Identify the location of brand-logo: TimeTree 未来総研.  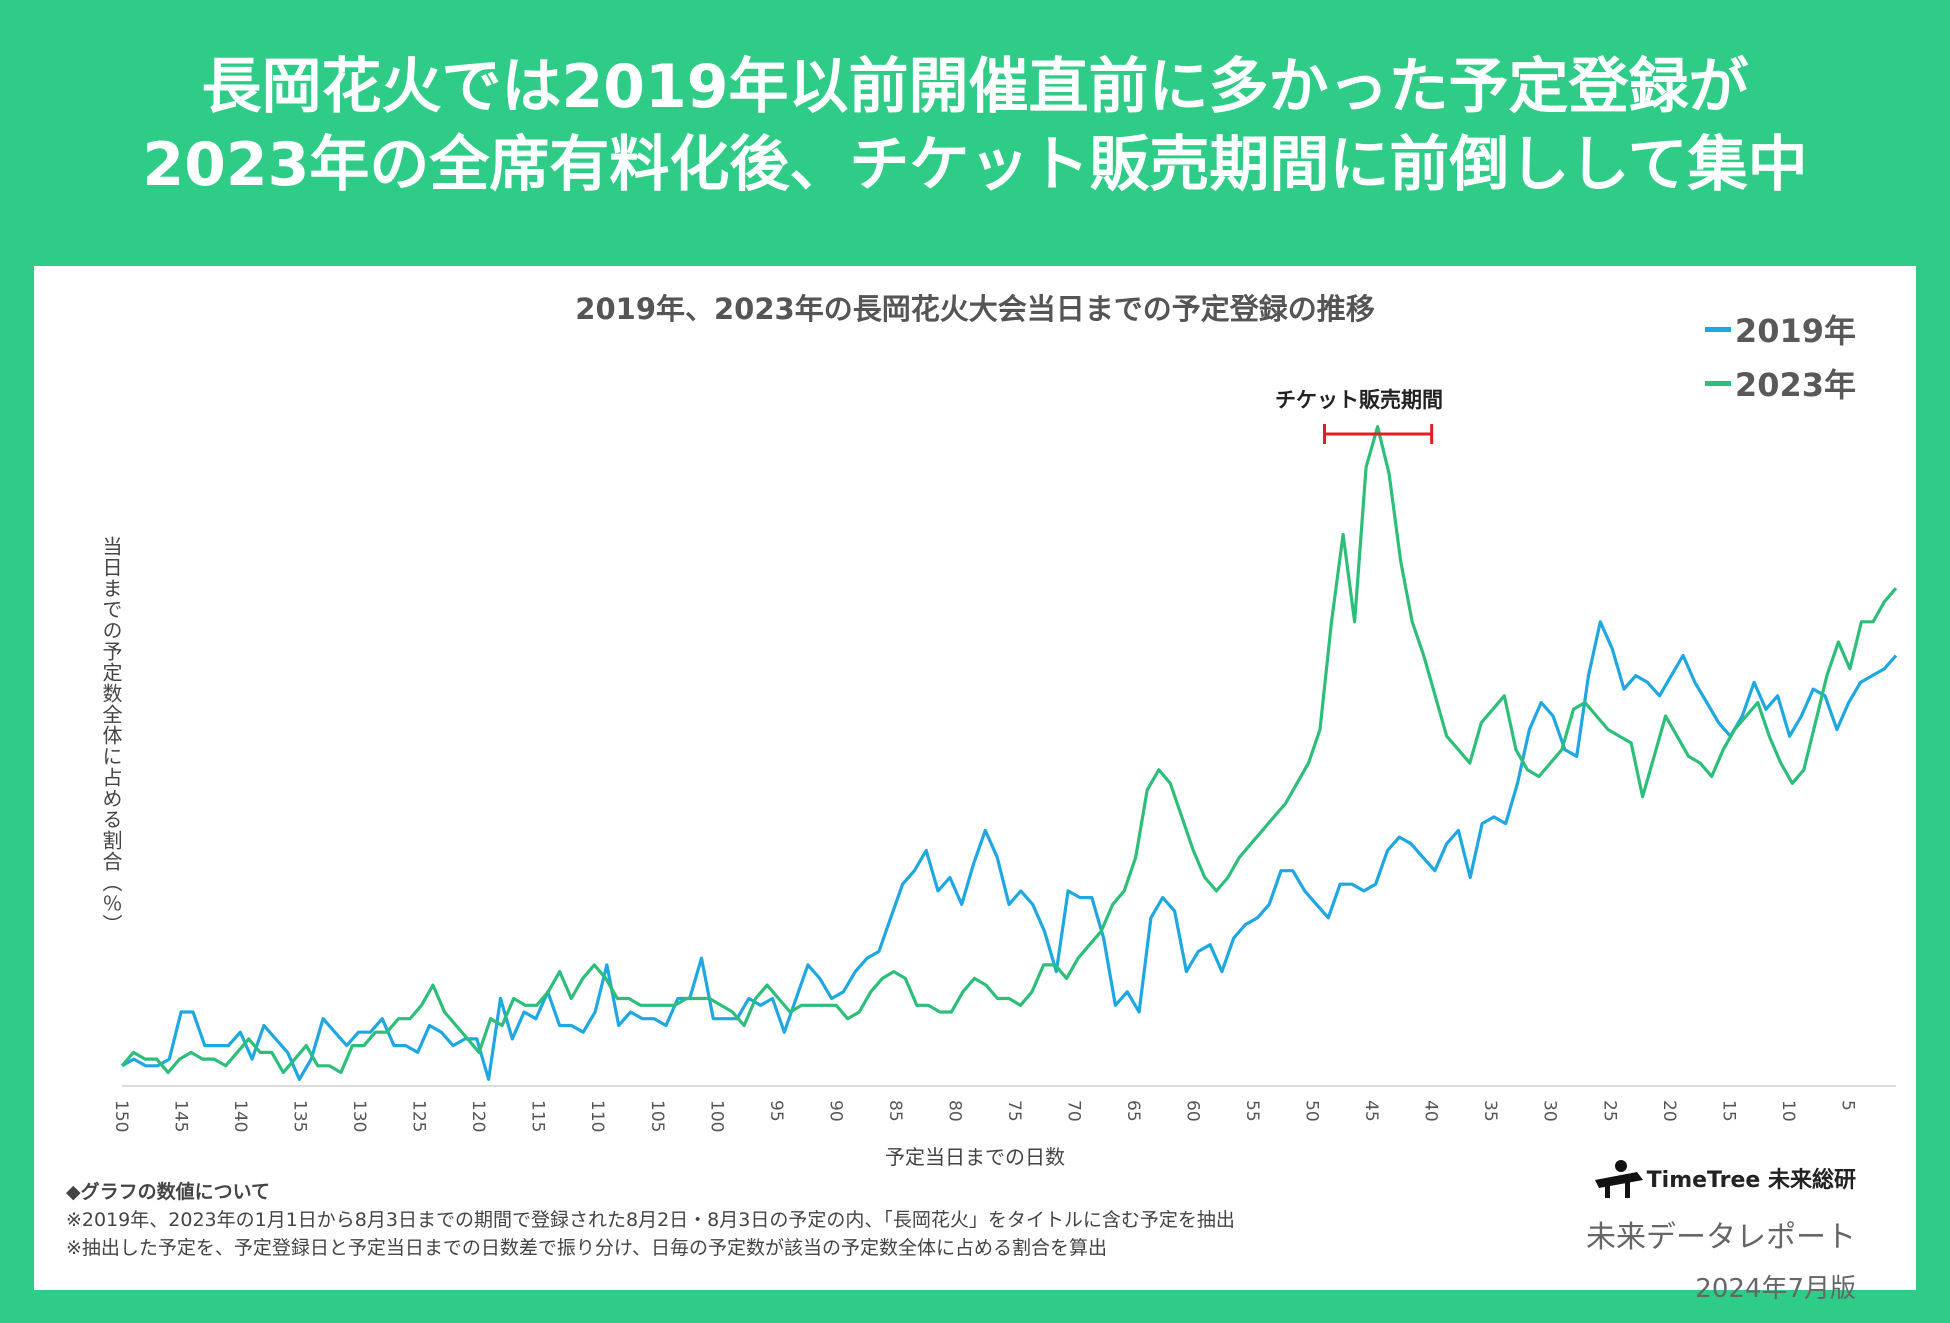
(1721, 1178).